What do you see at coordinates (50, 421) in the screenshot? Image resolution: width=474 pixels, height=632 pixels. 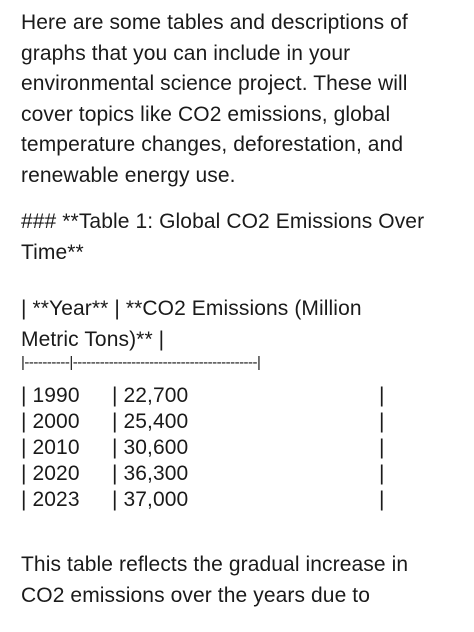 I see `year-cell: | 2000` at bounding box center [50, 421].